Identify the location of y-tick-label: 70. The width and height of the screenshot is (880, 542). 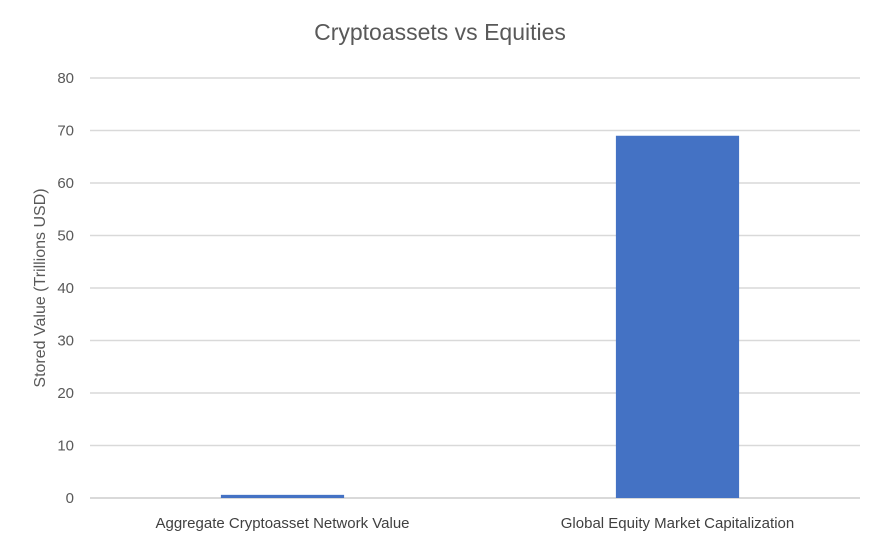
(65, 131).